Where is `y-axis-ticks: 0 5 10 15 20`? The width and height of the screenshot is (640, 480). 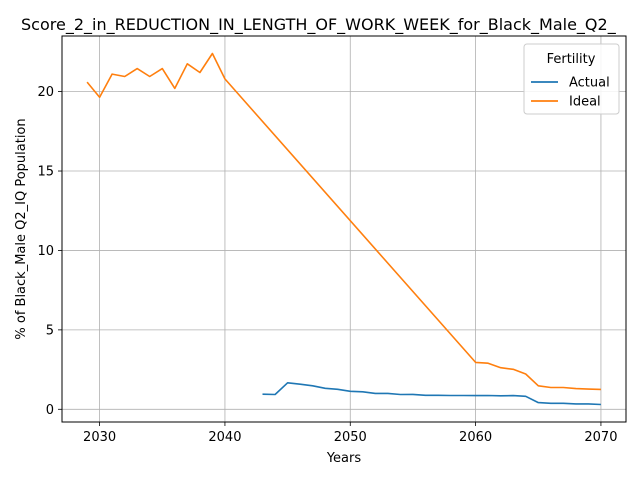
y-axis-ticks: 0 5 10 15 20 is located at coordinates (49, 251).